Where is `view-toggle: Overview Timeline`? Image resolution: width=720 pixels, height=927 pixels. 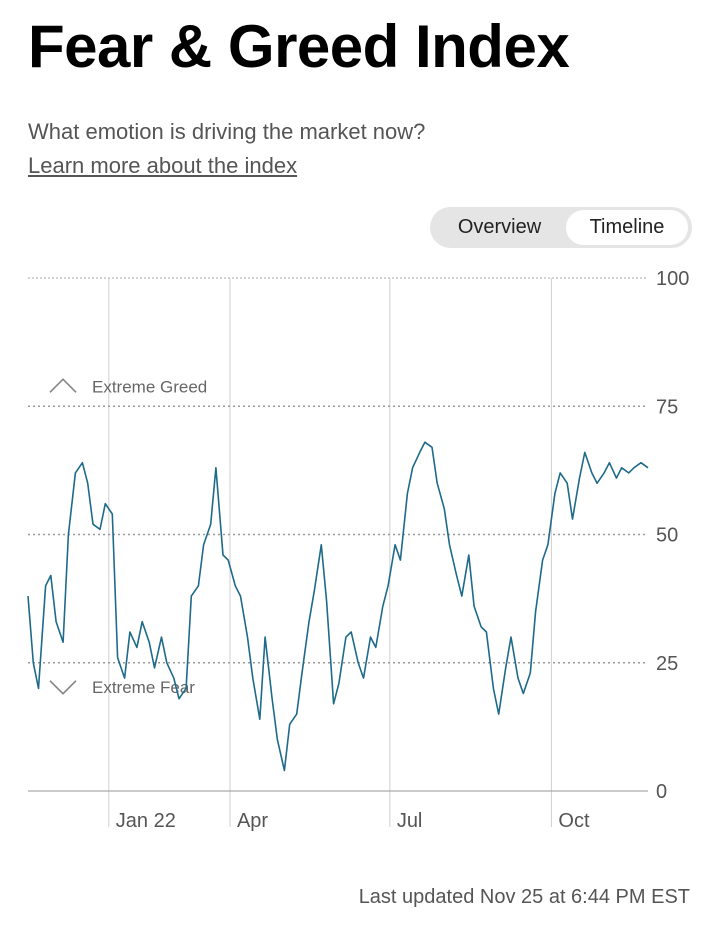
view-toggle: Overview Timeline is located at coordinates (561, 227).